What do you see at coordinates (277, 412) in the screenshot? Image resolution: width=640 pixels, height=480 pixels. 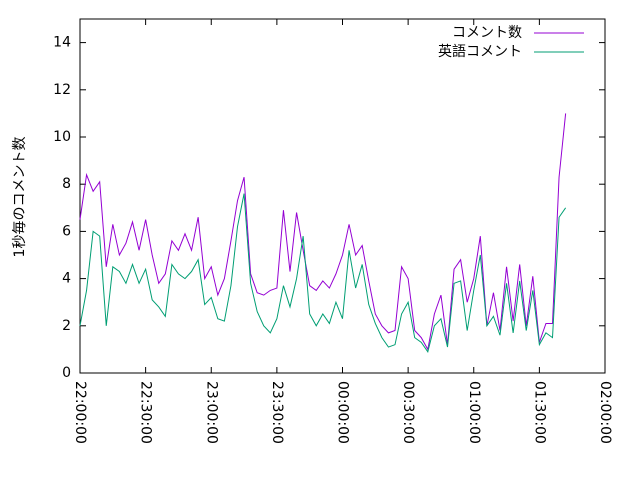 I see `x-tick-label: 23:30:00` at bounding box center [277, 412].